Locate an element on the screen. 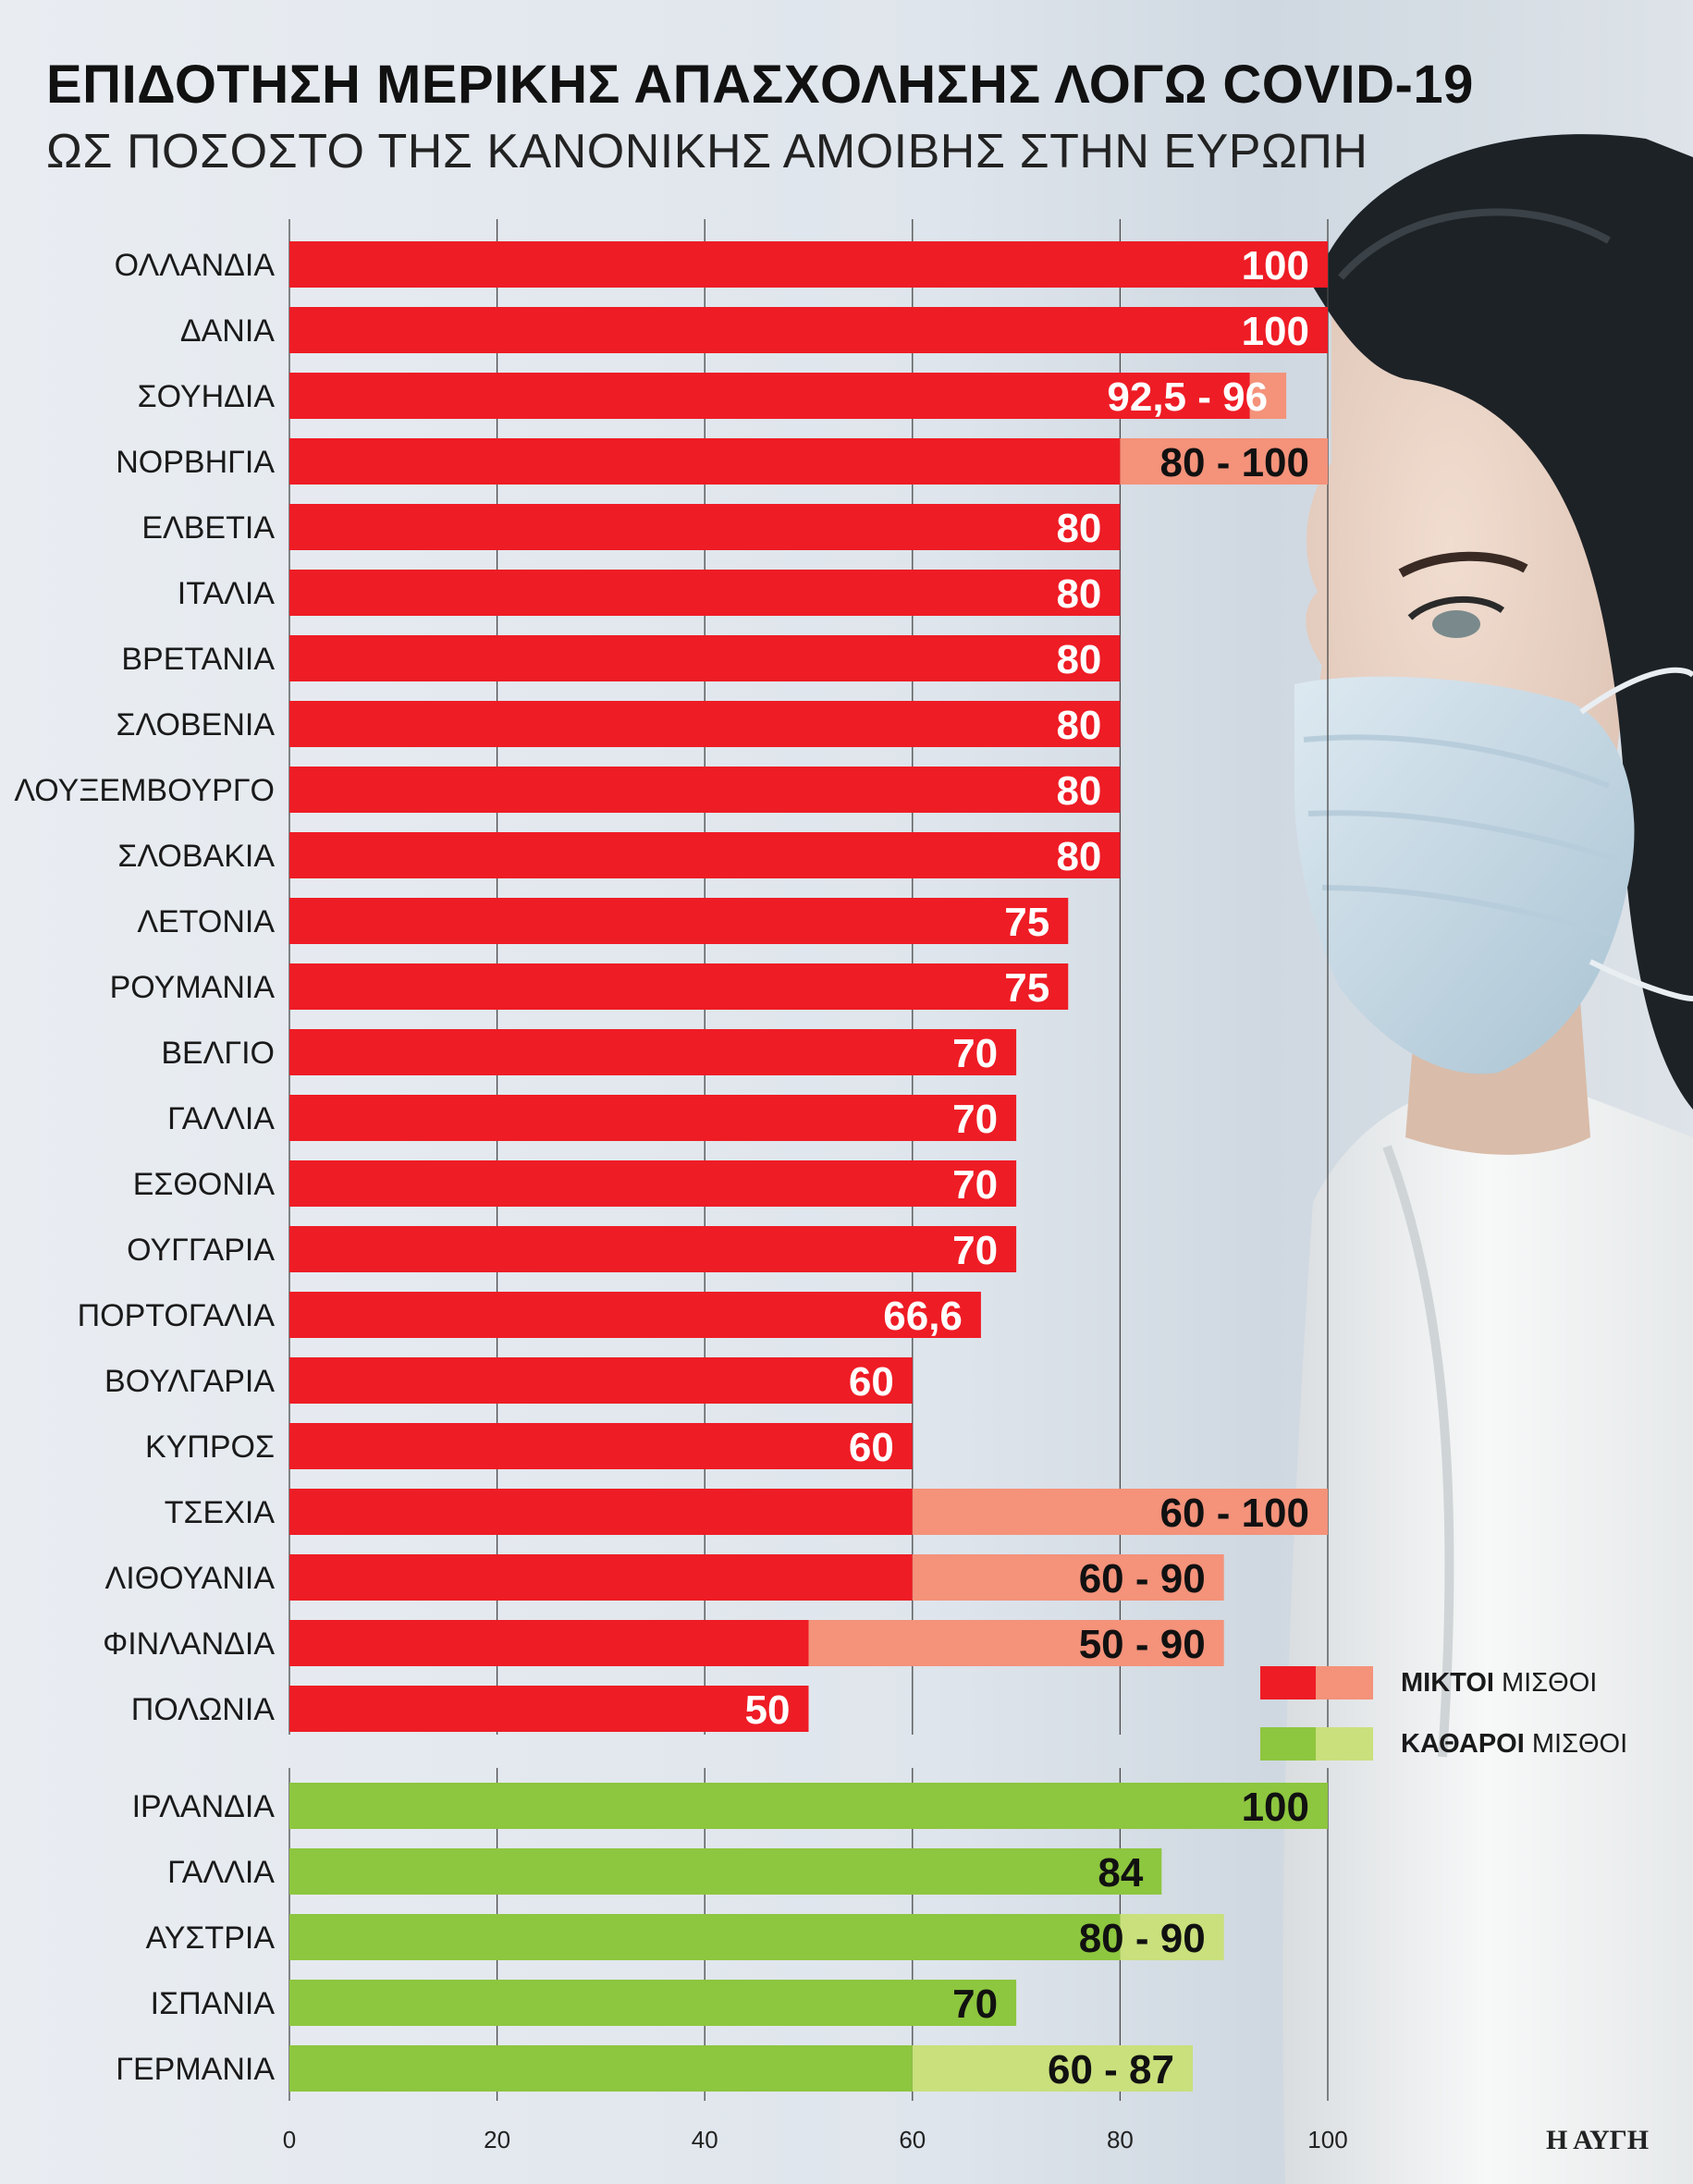  value-label: 60 - 90 is located at coordinates (1143, 1578).